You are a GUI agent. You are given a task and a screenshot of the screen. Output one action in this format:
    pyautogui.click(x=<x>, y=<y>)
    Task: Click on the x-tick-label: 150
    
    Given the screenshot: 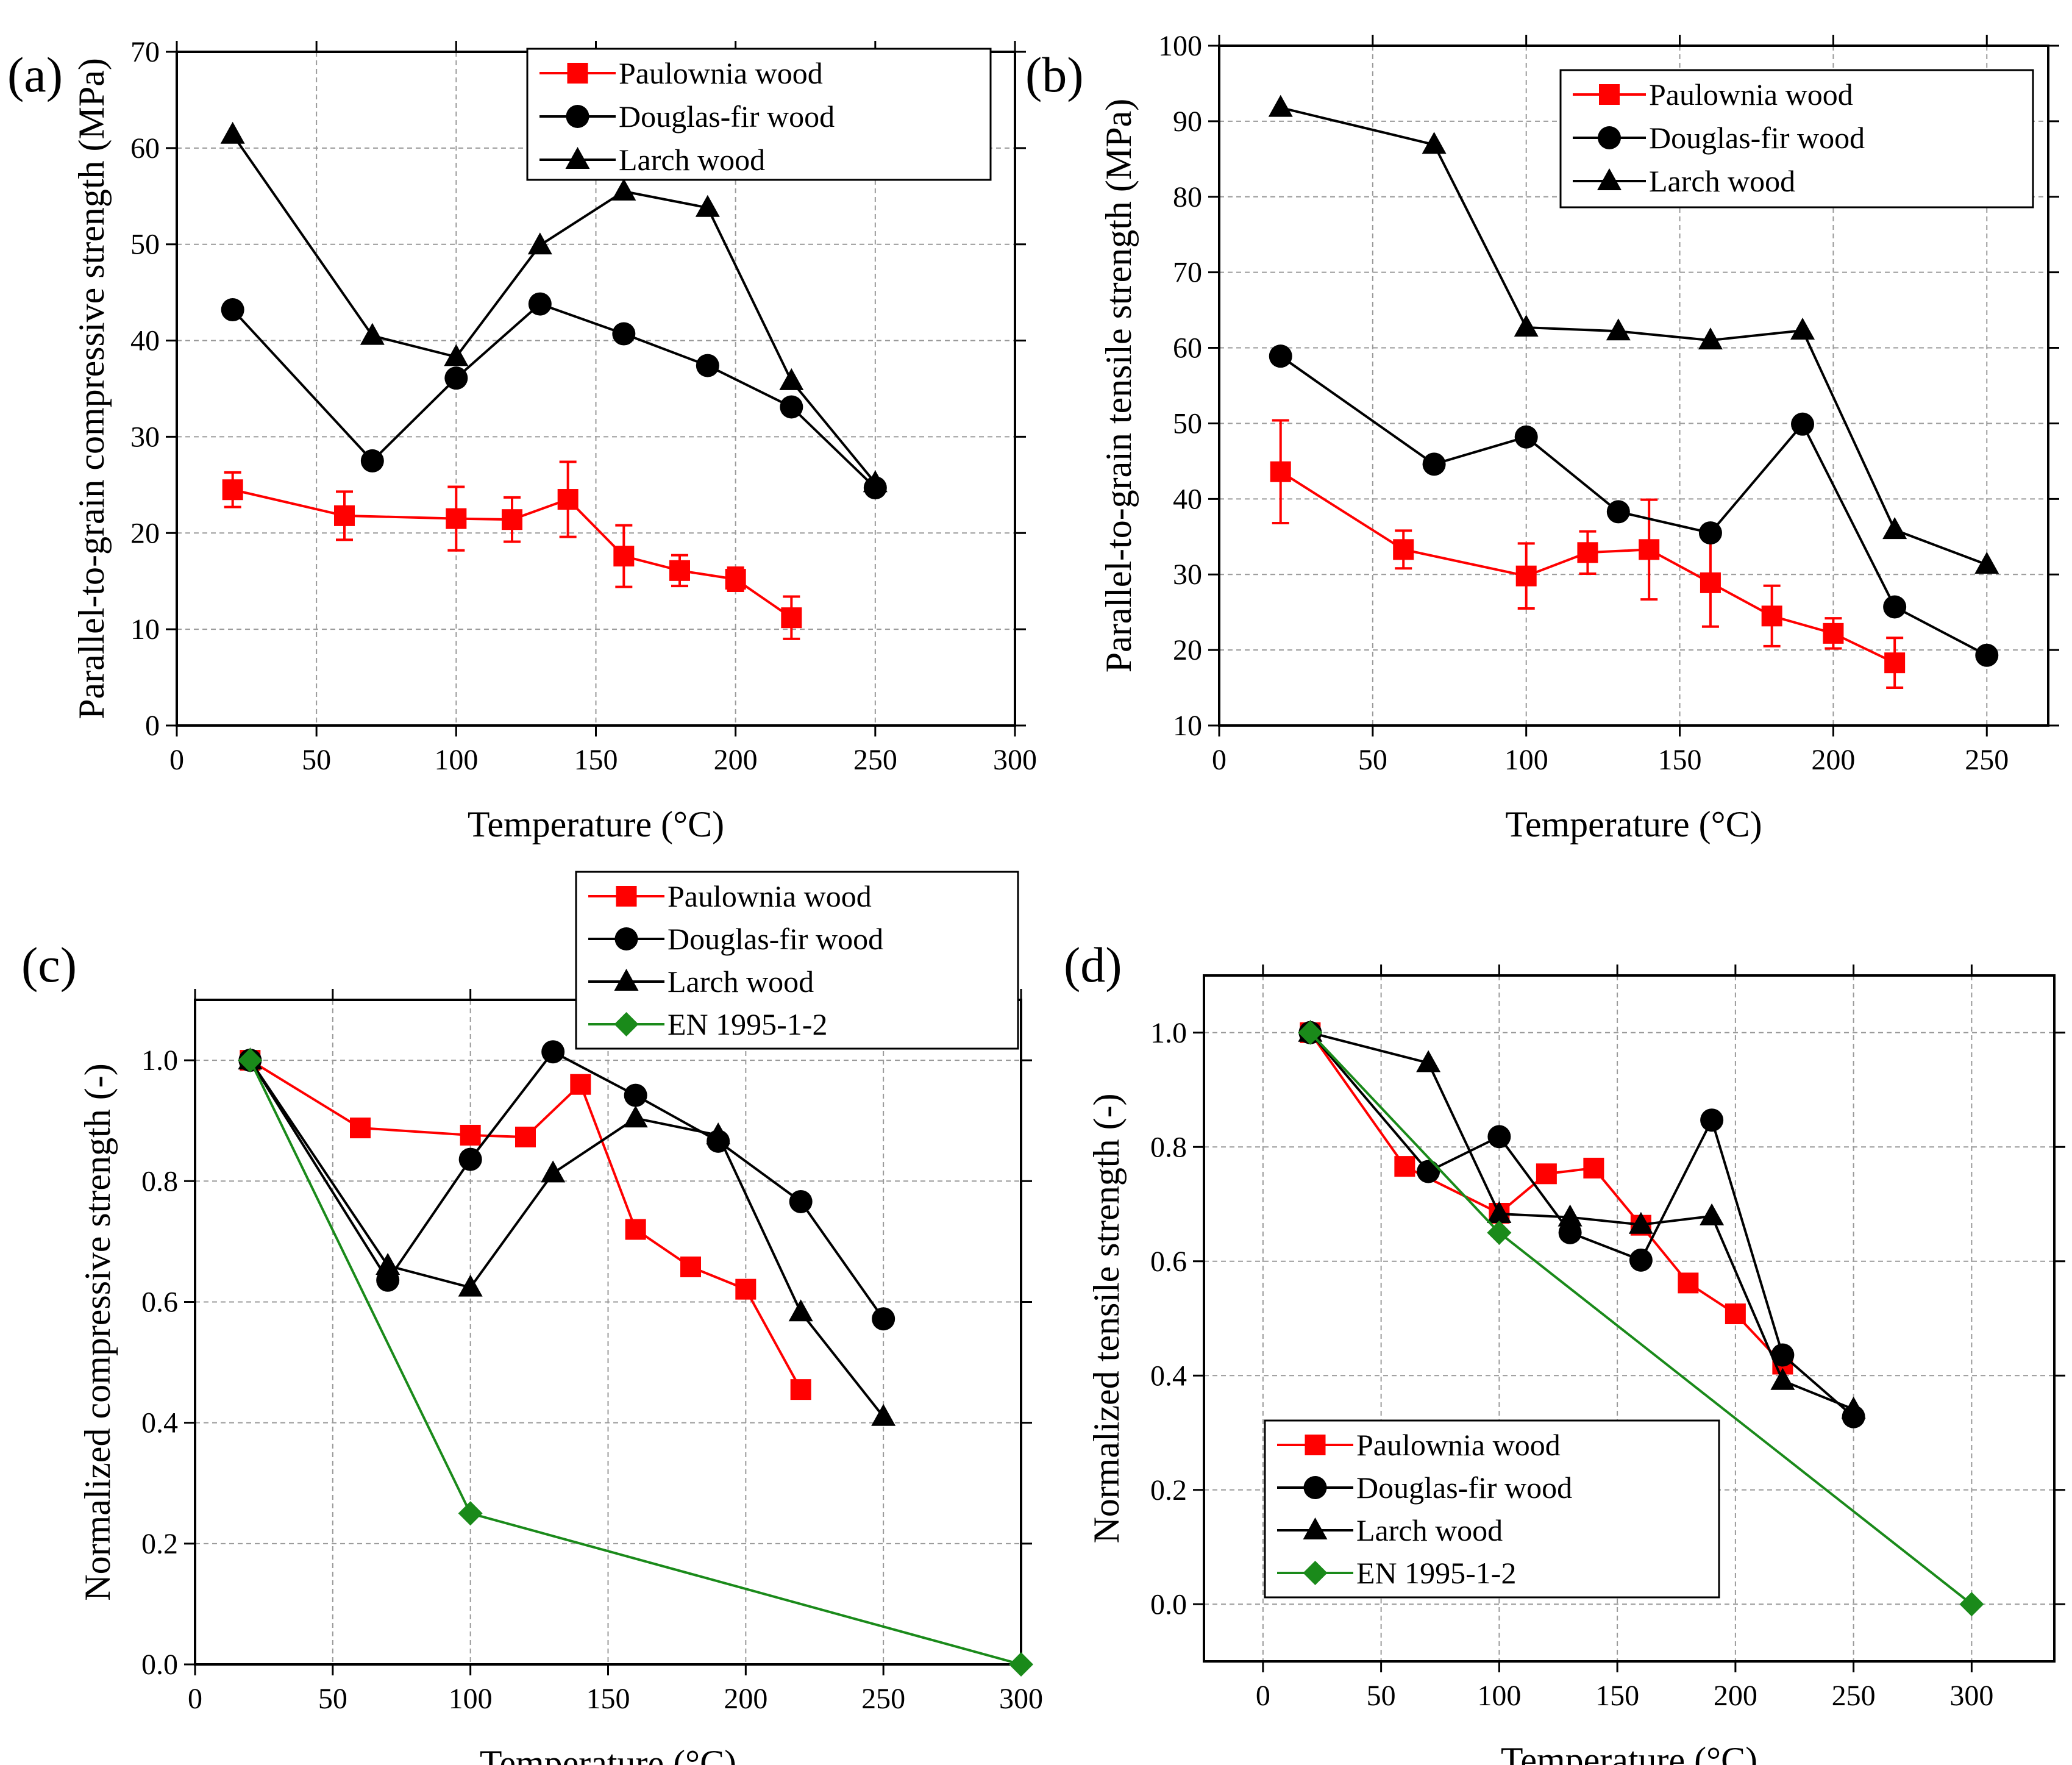 What is the action you would take?
    pyautogui.click(x=1617, y=1696)
    